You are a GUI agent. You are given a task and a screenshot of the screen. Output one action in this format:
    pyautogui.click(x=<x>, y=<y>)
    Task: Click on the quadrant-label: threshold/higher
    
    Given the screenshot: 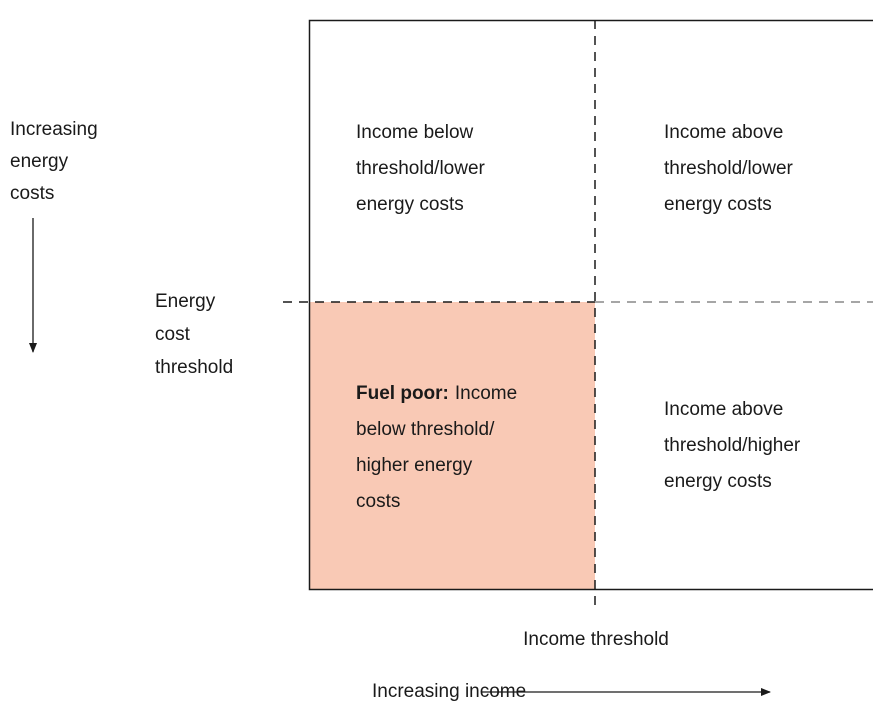 What is the action you would take?
    pyautogui.click(x=732, y=445)
    